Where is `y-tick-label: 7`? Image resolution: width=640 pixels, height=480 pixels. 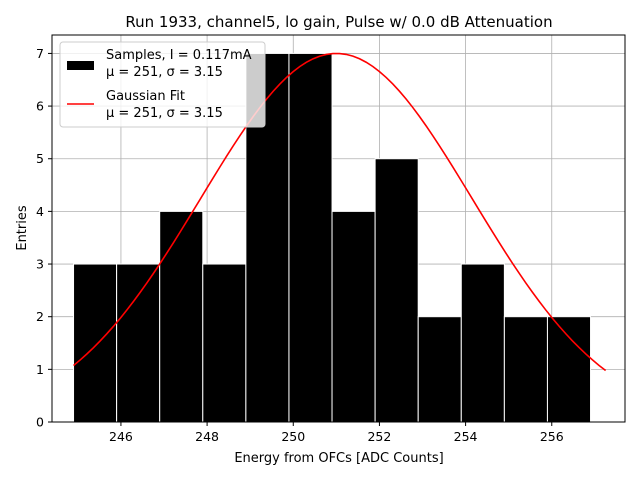
y-tick-label: 7 is located at coordinates (40, 53).